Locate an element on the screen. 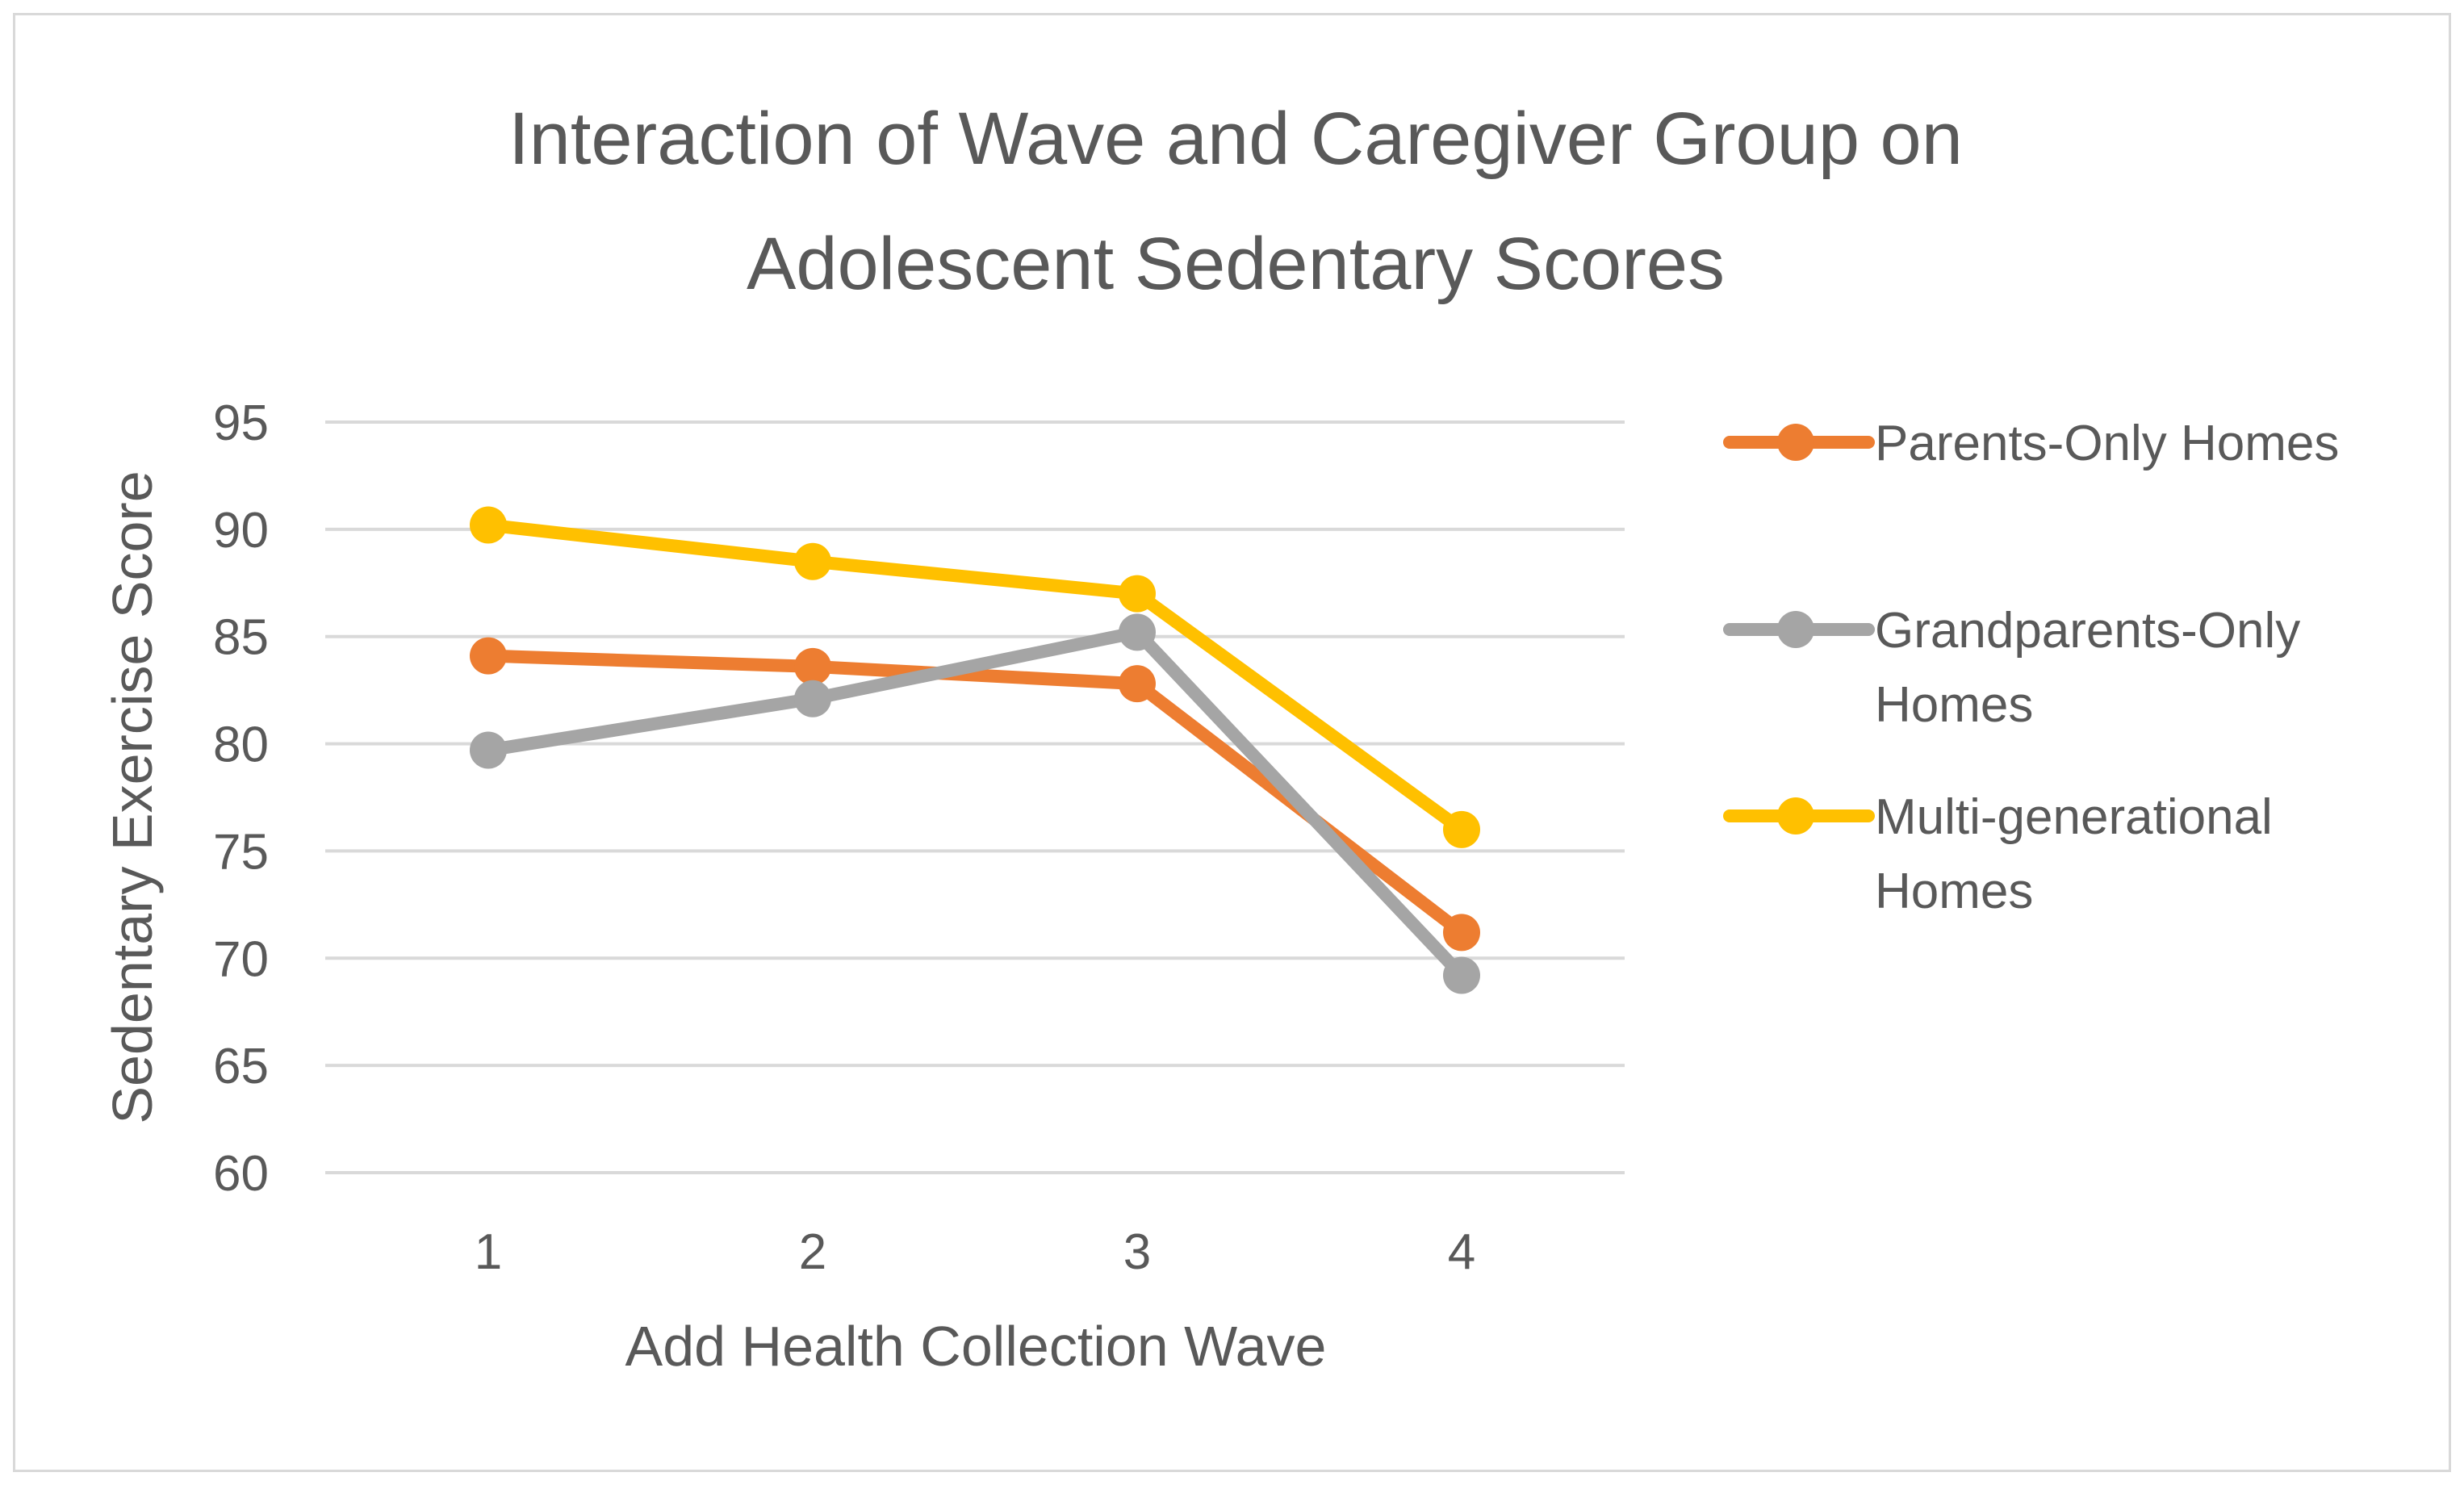  x-tick-label: 1 is located at coordinates (488, 1252).